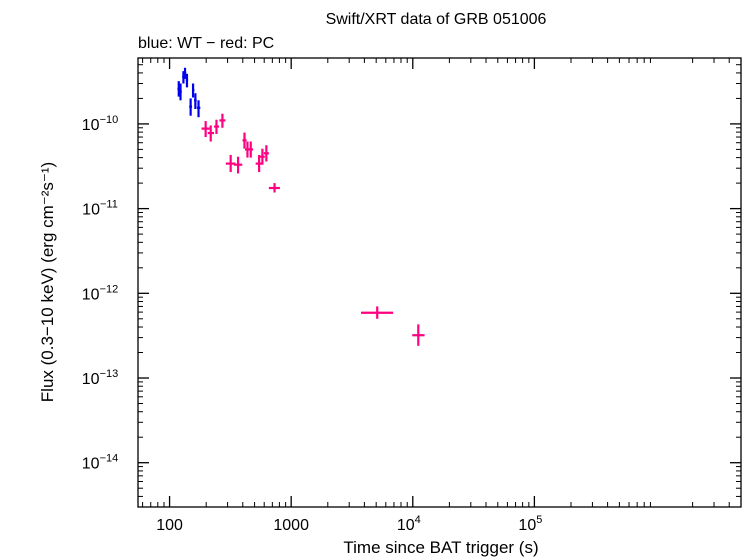  What do you see at coordinates (291, 525) in the screenshot?
I see `x-tick-label: 1000` at bounding box center [291, 525].